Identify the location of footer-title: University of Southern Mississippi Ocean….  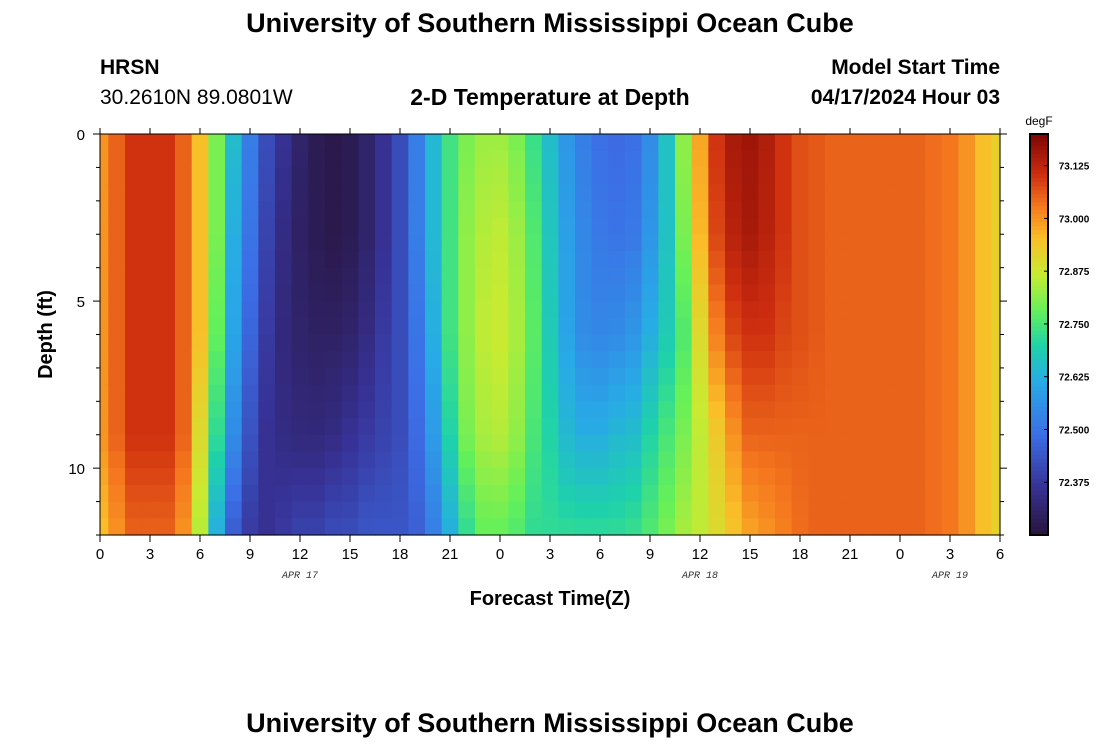
(550, 723).